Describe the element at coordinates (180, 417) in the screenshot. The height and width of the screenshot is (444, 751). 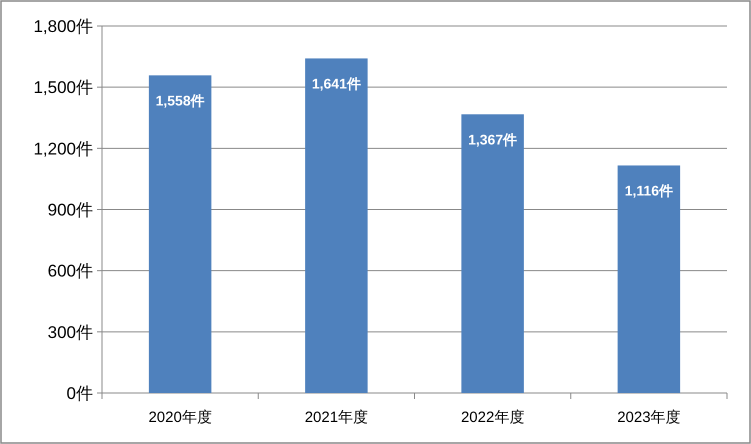
I see `x-tick-label: 2020年度` at that location.